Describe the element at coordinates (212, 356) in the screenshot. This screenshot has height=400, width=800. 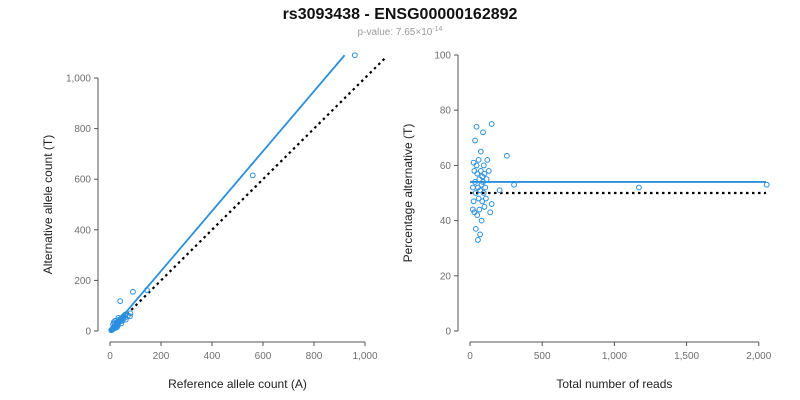
I see `x-tick-label: 400` at that location.